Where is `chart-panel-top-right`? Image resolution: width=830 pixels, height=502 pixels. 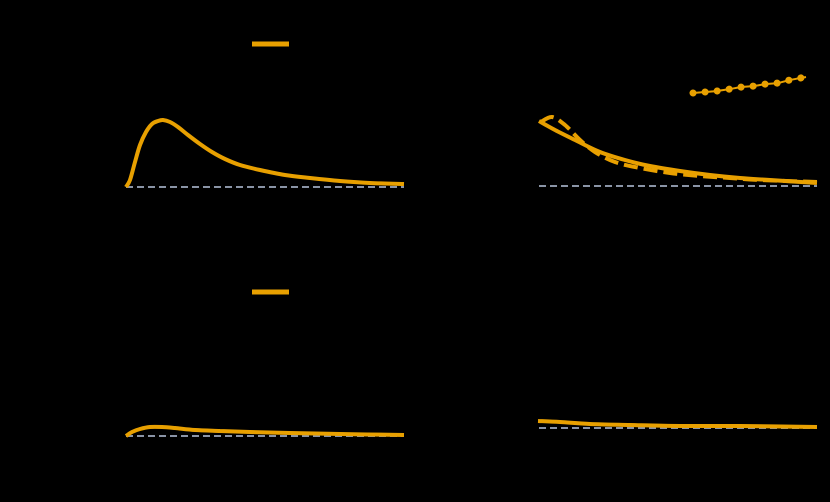
chart-panel-top-right is located at coordinates (678, 130).